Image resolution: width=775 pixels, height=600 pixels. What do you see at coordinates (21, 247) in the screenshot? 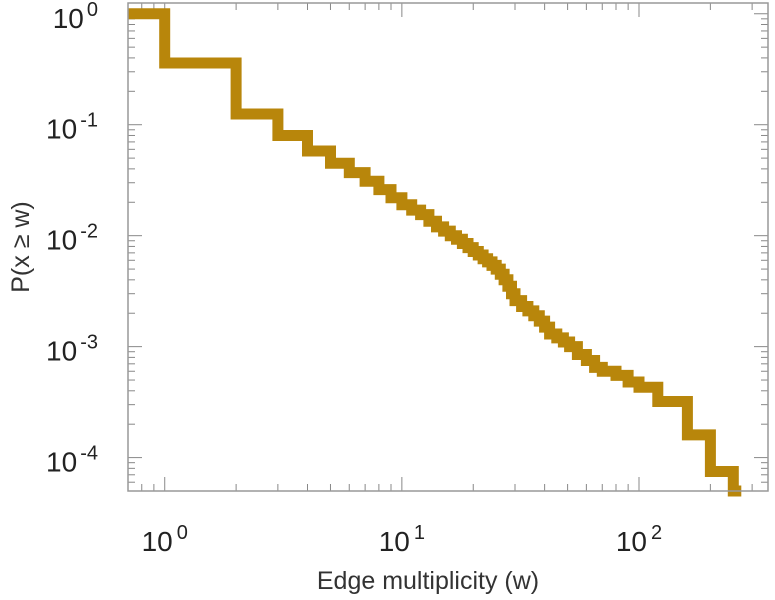
I see `y-axis-title: P(x ≥ w)` at bounding box center [21, 247].